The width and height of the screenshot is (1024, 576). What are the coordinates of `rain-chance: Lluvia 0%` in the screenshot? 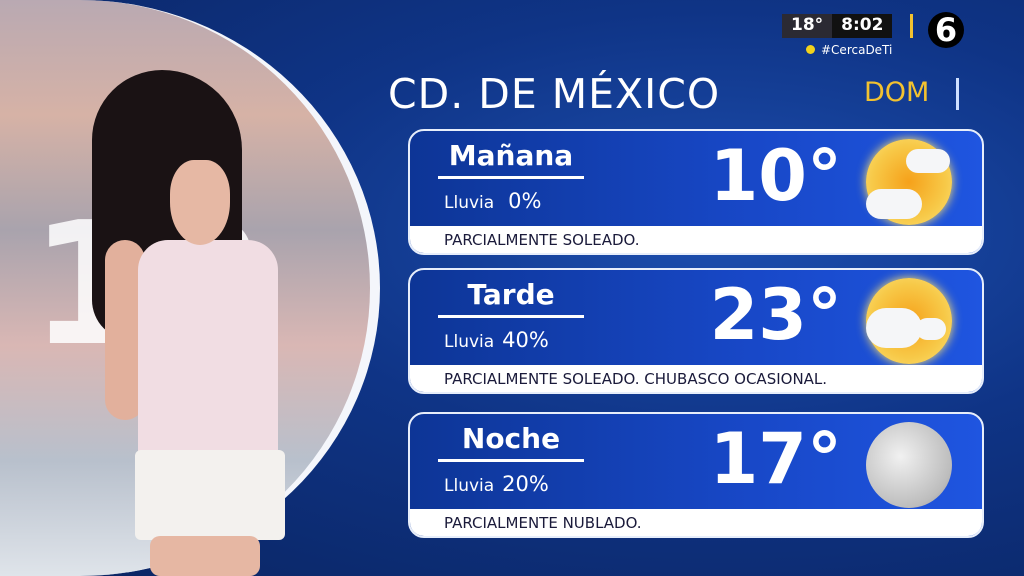 It's located at (493, 201).